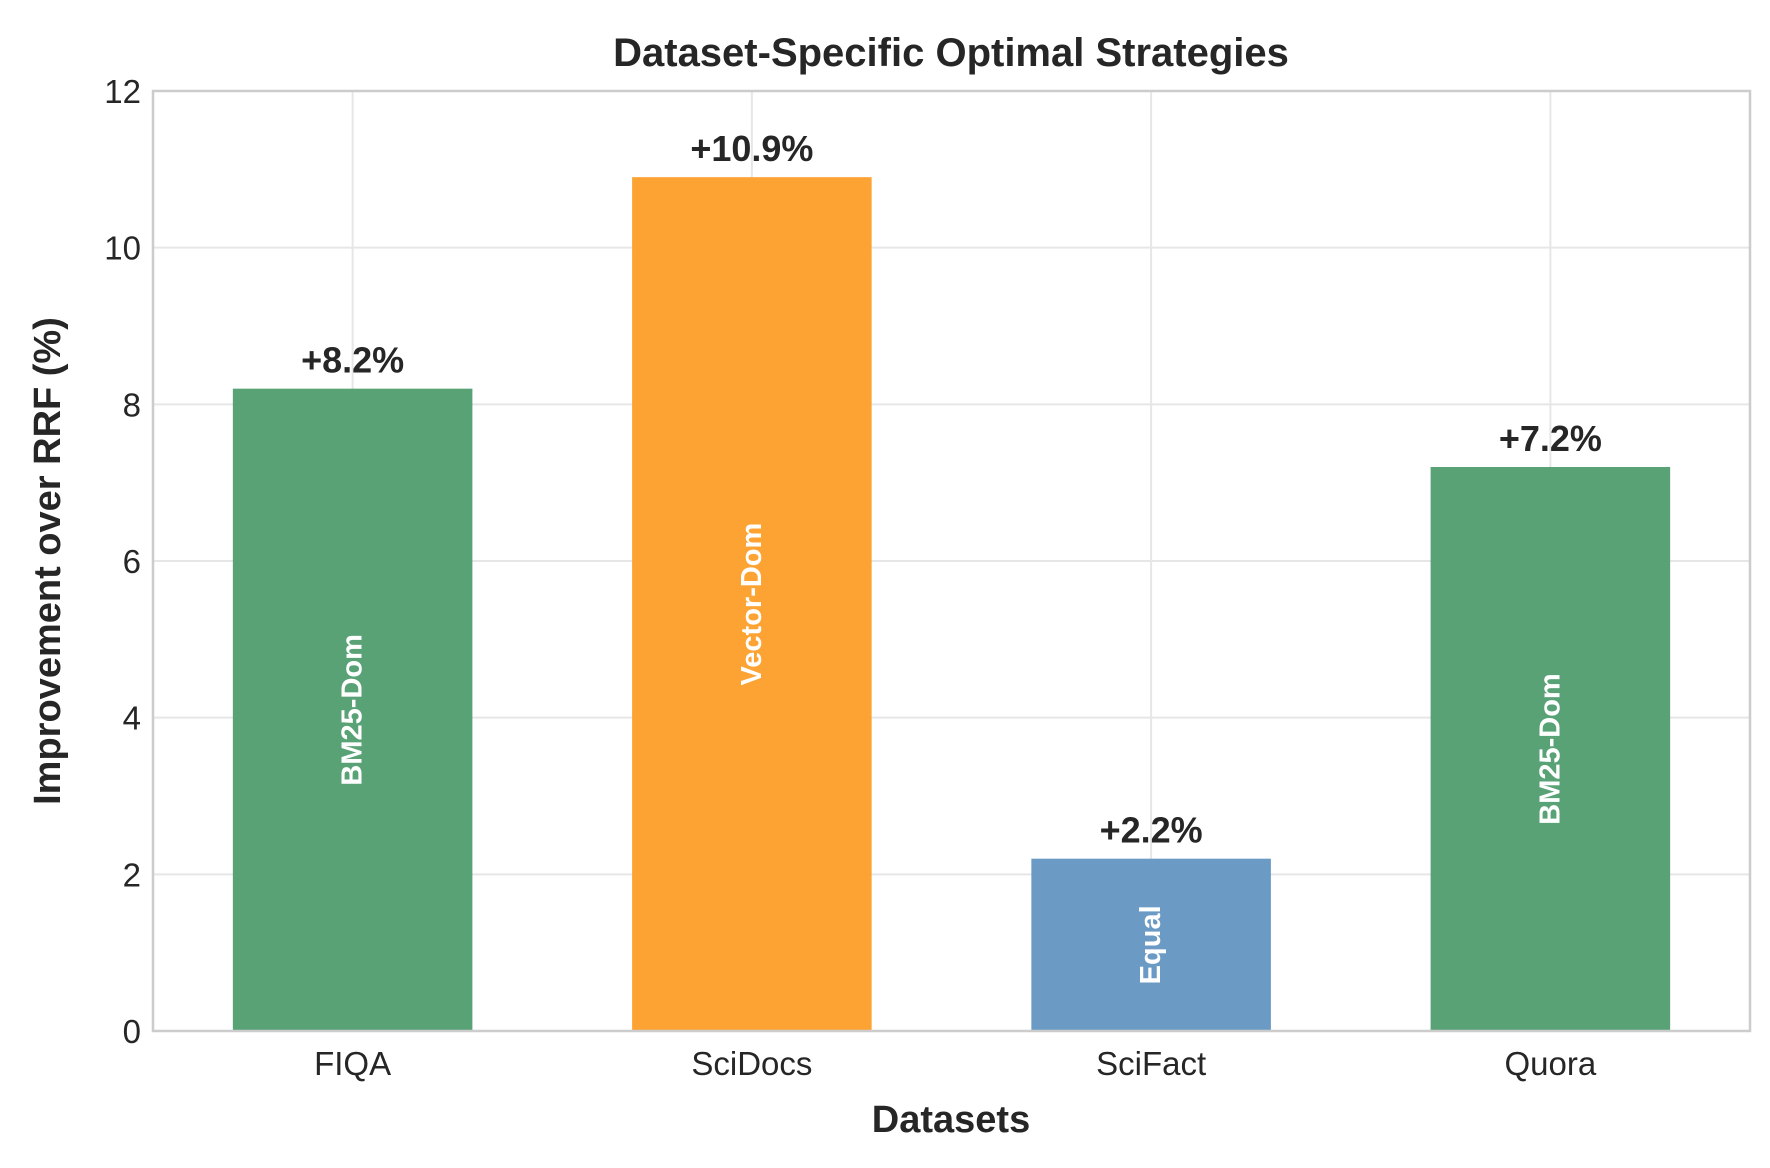 The height and width of the screenshot is (1168, 1770). Describe the element at coordinates (951, 53) in the screenshot. I see `chart-title: Dataset-Specific Optimal Strategies` at that location.